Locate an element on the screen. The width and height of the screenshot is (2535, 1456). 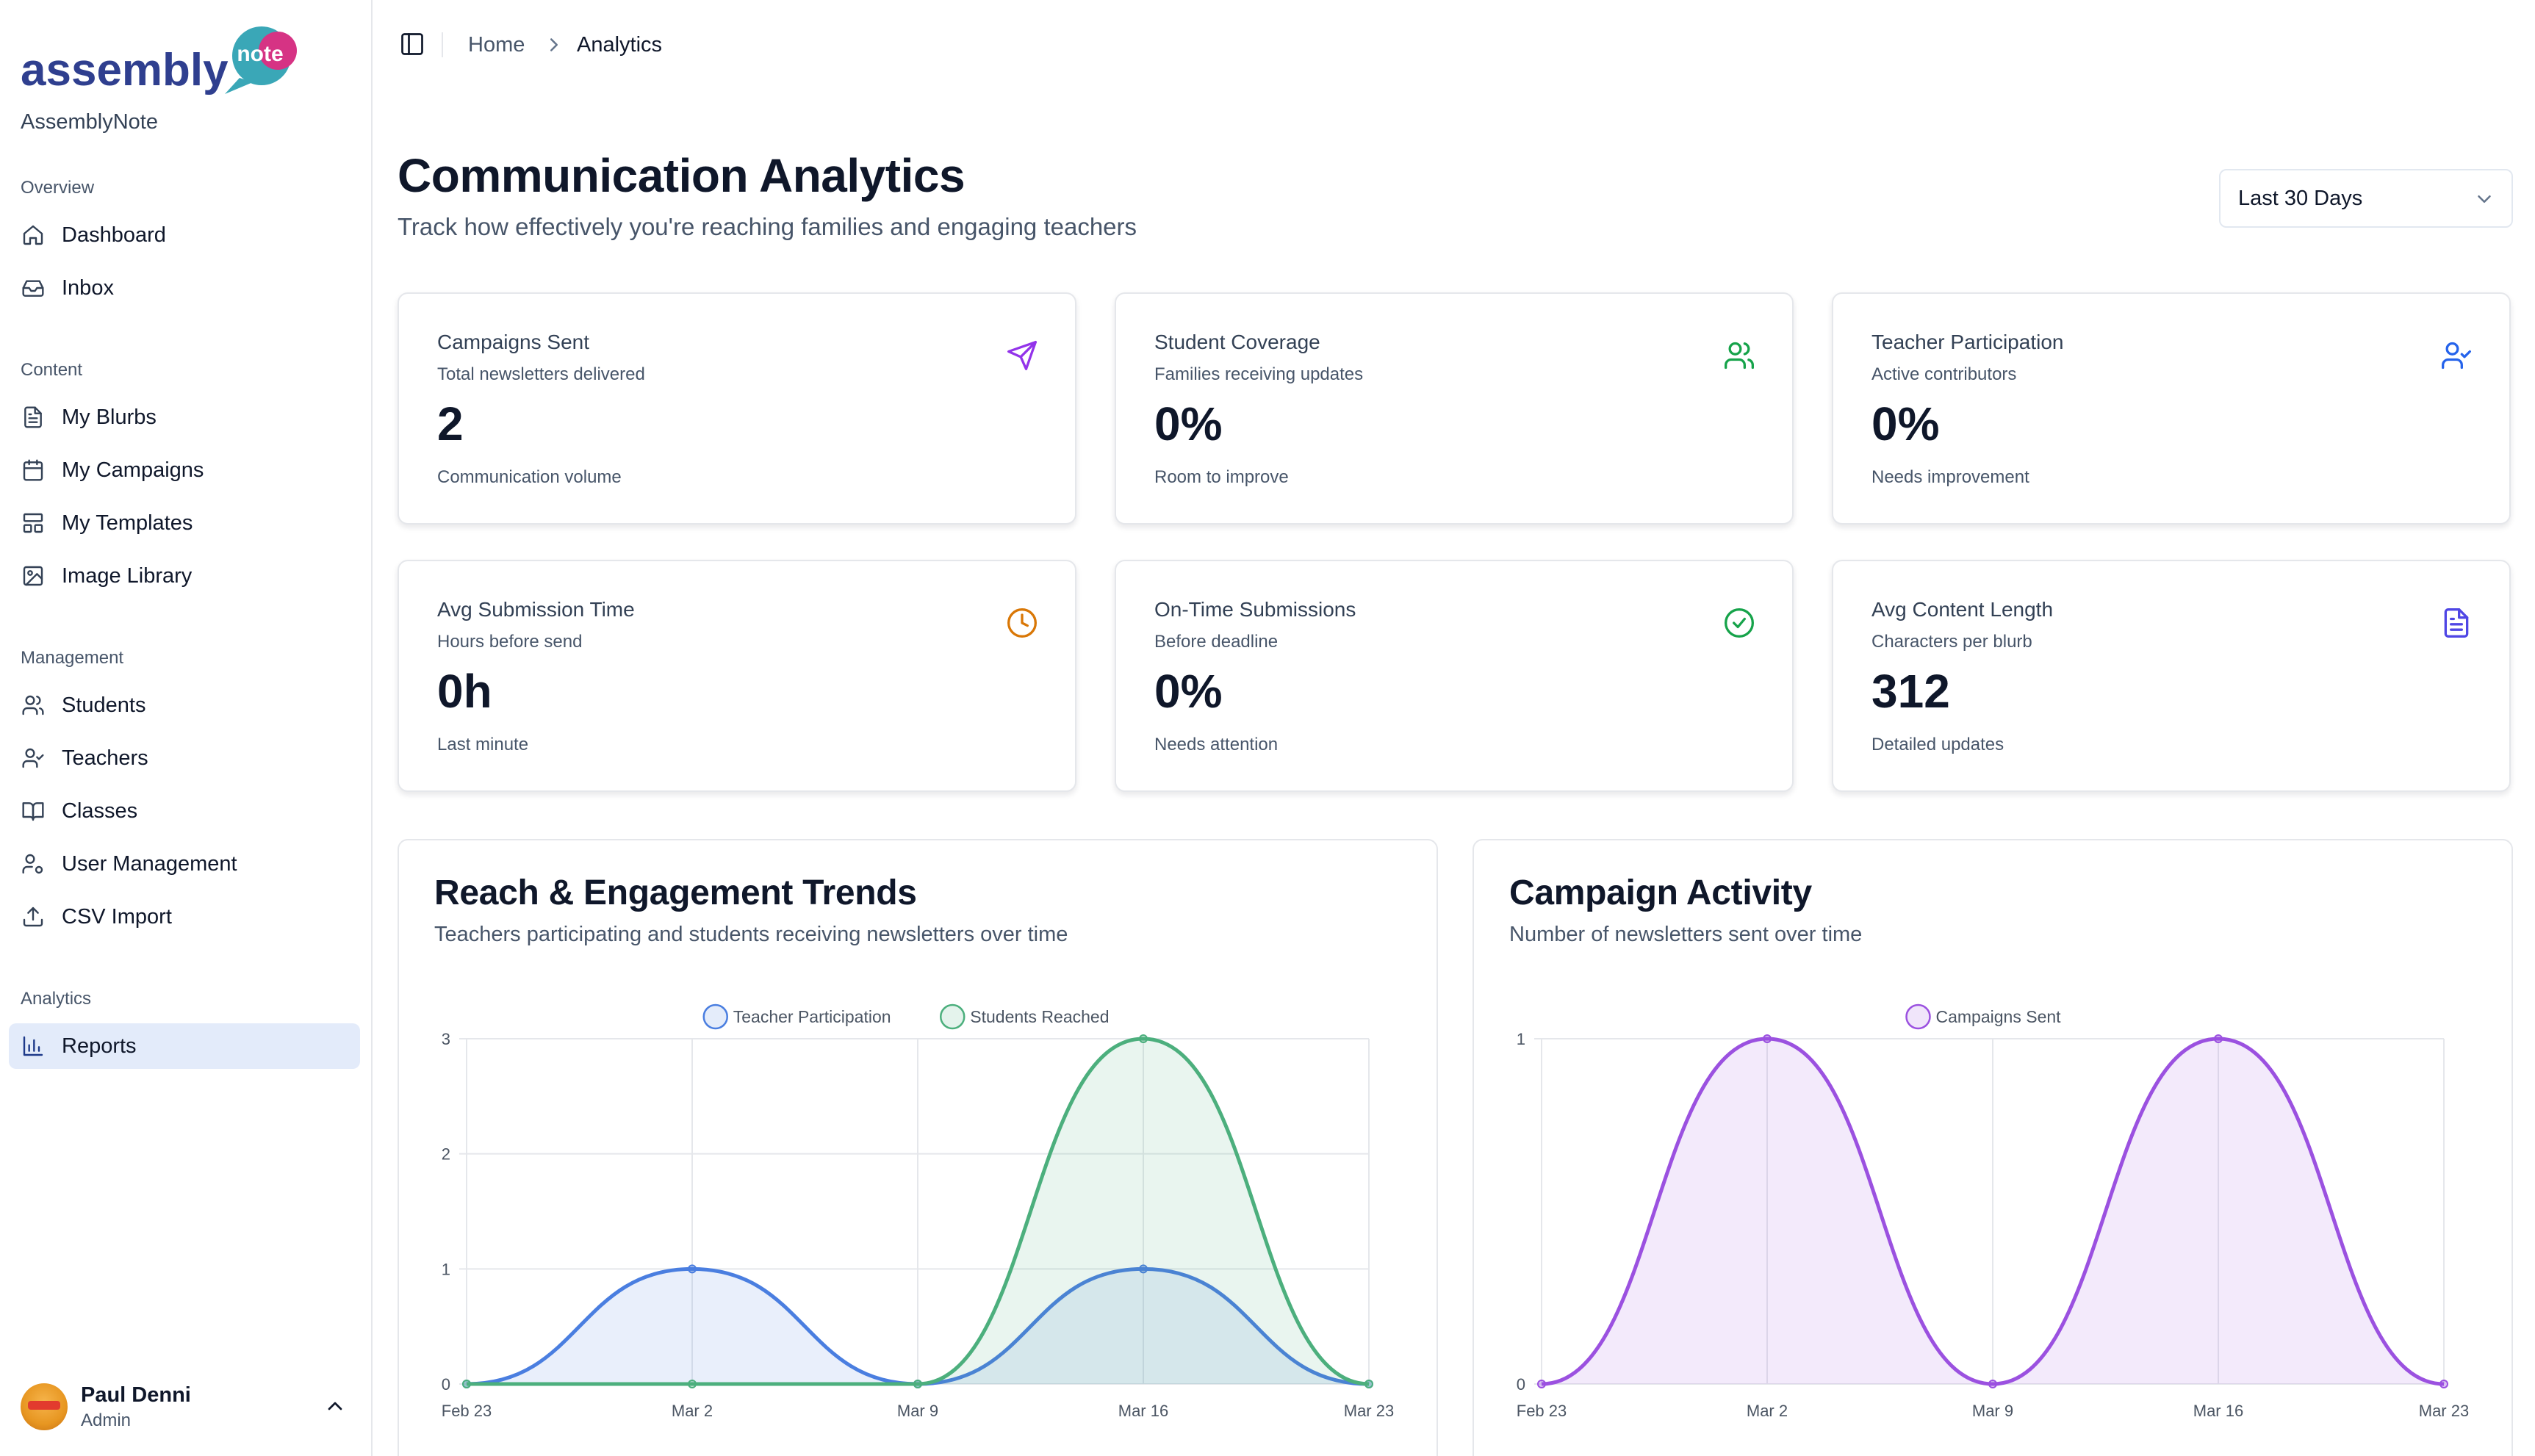
sidebar-item-my-blurbs: My Blurbs is located at coordinates (184, 417).